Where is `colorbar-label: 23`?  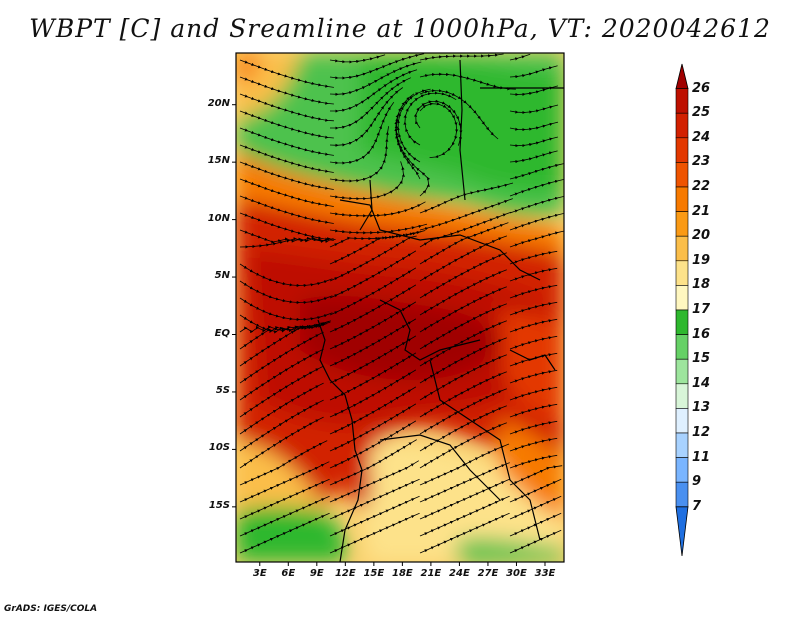
colorbar-label: 23 is located at coordinates (701, 162).